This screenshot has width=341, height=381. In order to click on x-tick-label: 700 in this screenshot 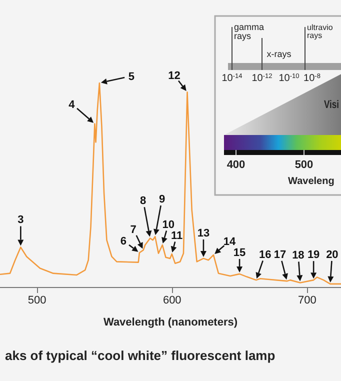, I will do `click(307, 300)`.